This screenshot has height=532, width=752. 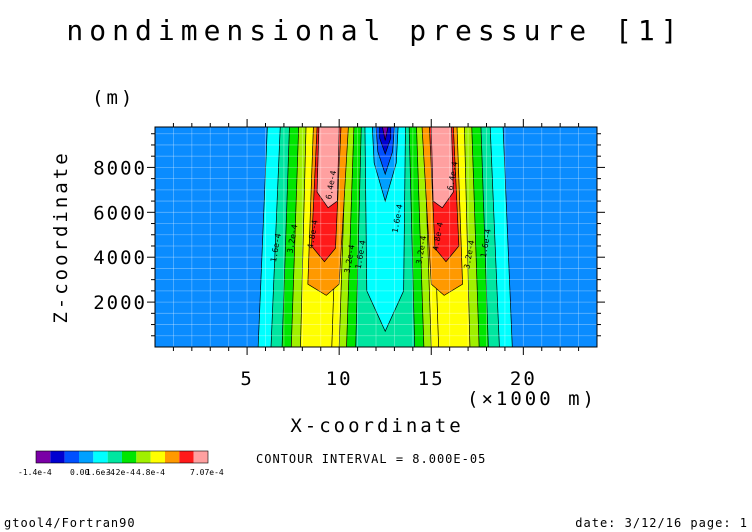 I want to click on y-tick-label: 2000, so click(x=120, y=303).